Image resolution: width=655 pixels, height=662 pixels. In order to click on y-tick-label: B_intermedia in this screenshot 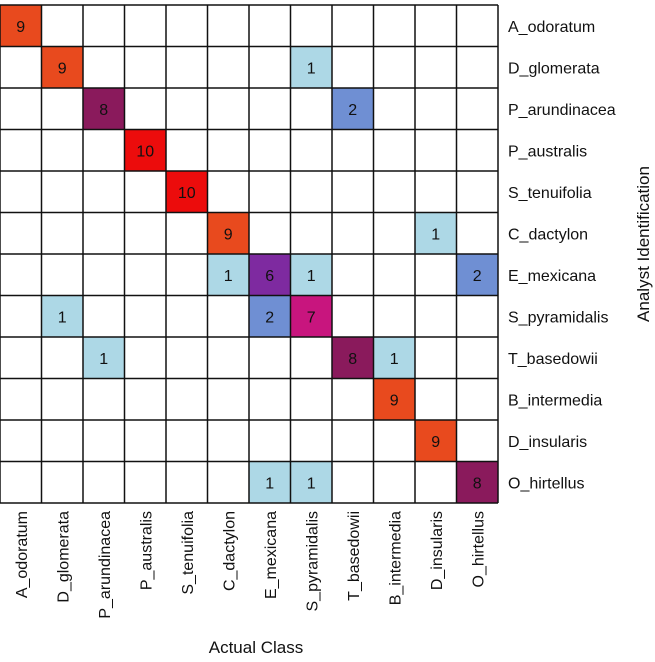, I will do `click(555, 400)`.